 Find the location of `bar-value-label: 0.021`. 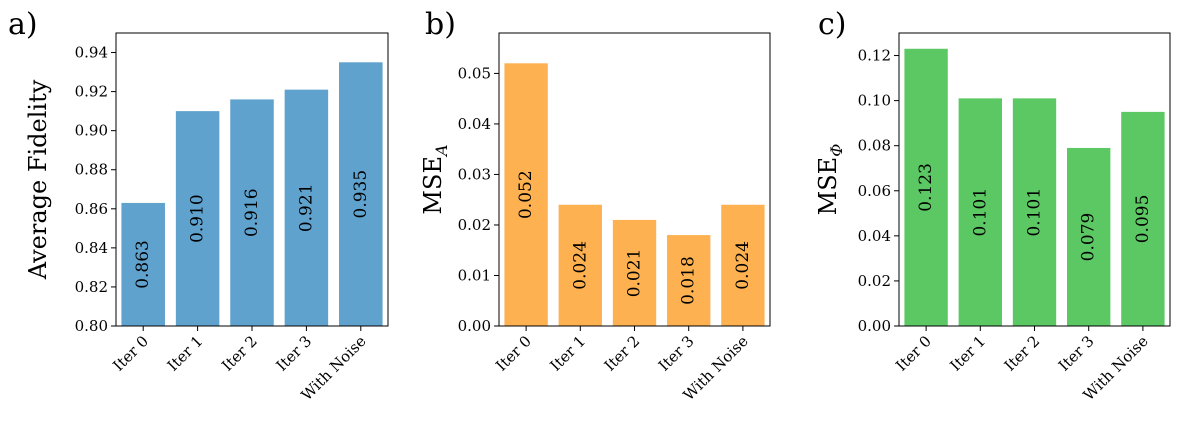

bar-value-label: 0.021 is located at coordinates (635, 273).